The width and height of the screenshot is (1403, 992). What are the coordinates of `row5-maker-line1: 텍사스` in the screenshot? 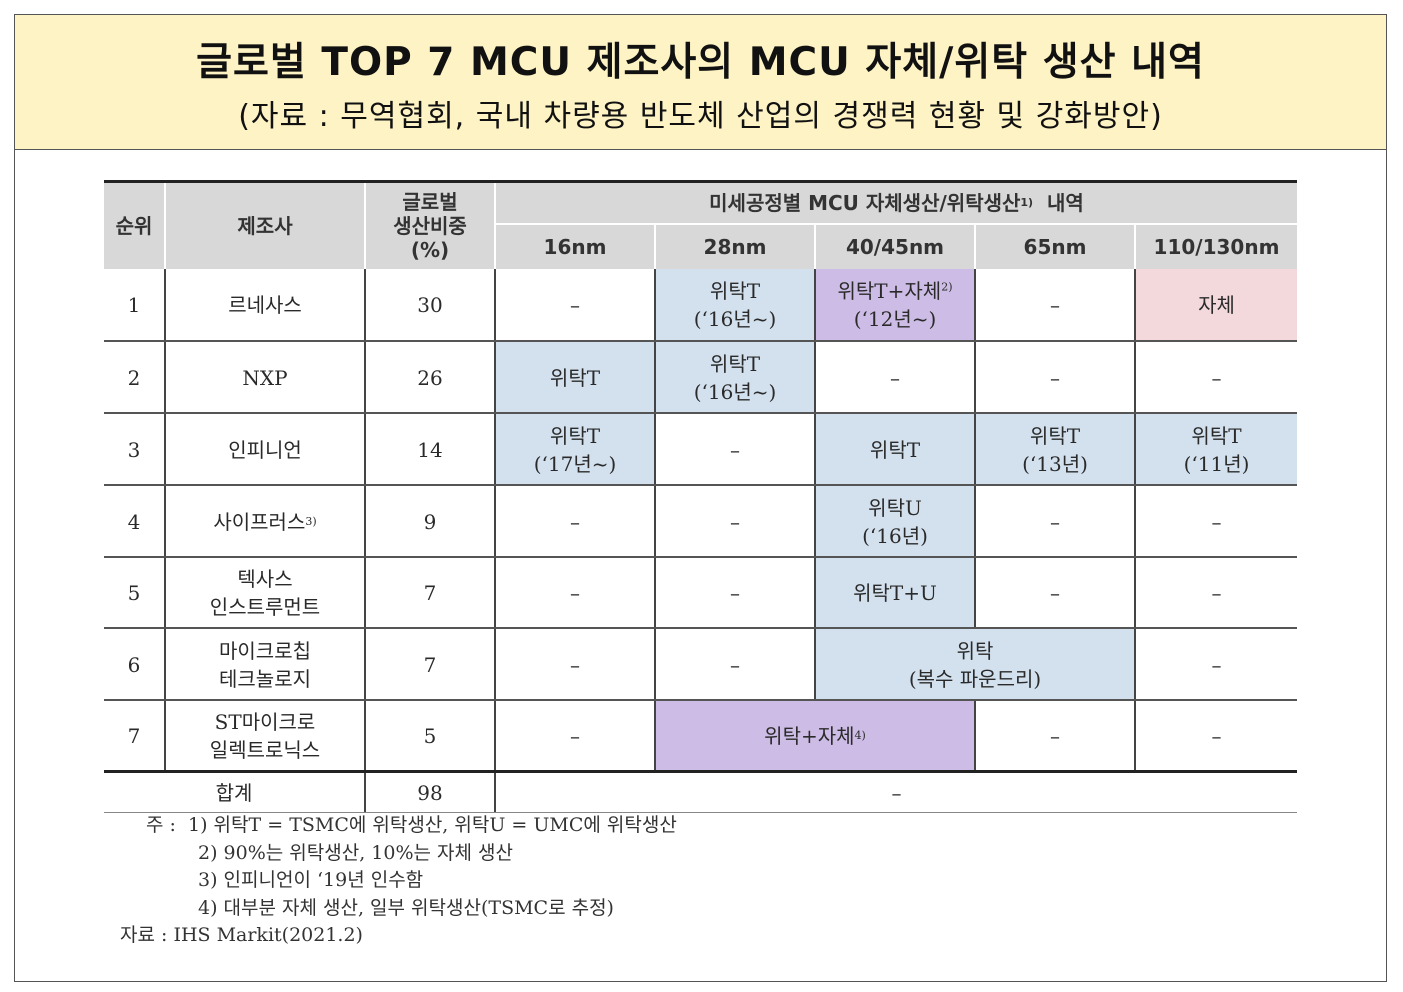 It's located at (265, 579).